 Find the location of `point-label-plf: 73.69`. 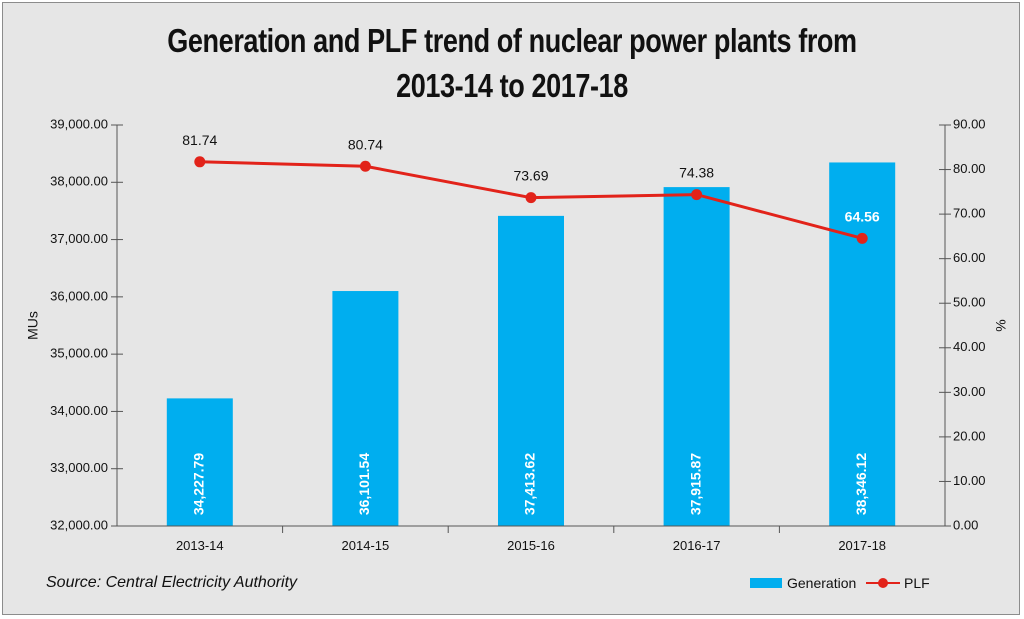

point-label-plf: 73.69 is located at coordinates (530, 176).